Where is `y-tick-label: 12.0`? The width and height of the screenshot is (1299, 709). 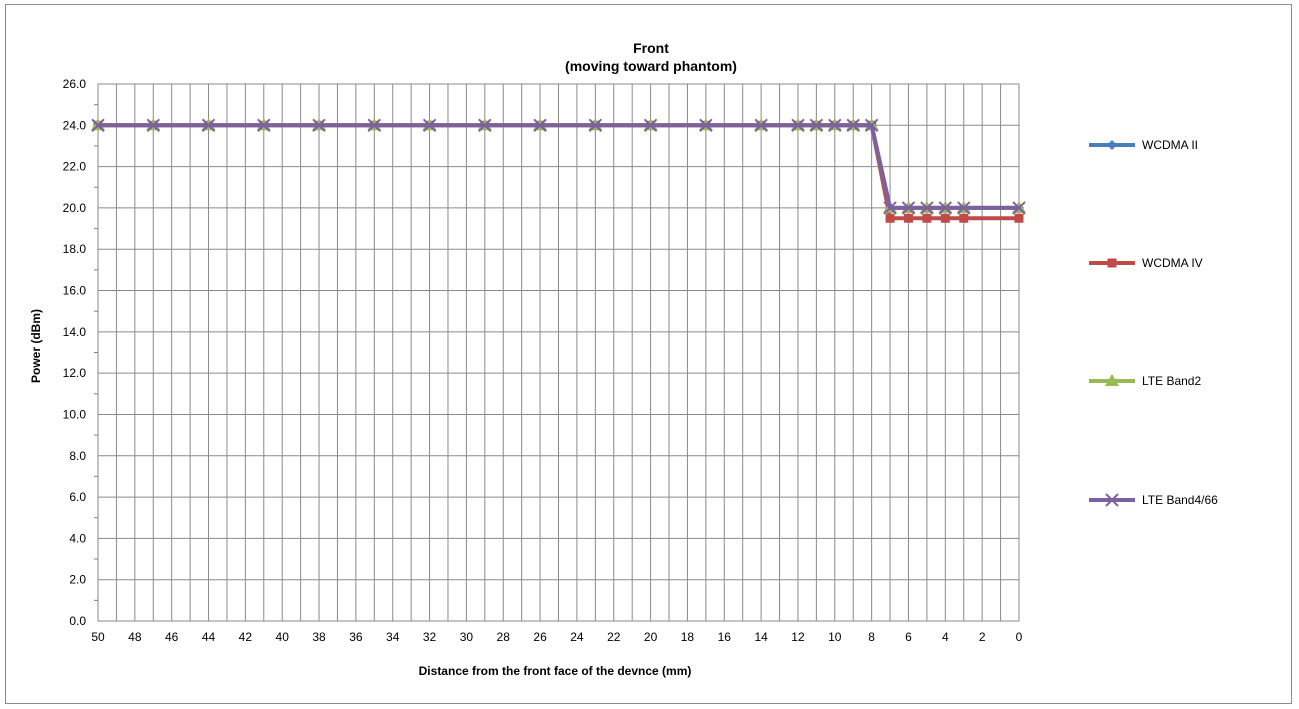
y-tick-label: 12.0 is located at coordinates (75, 373).